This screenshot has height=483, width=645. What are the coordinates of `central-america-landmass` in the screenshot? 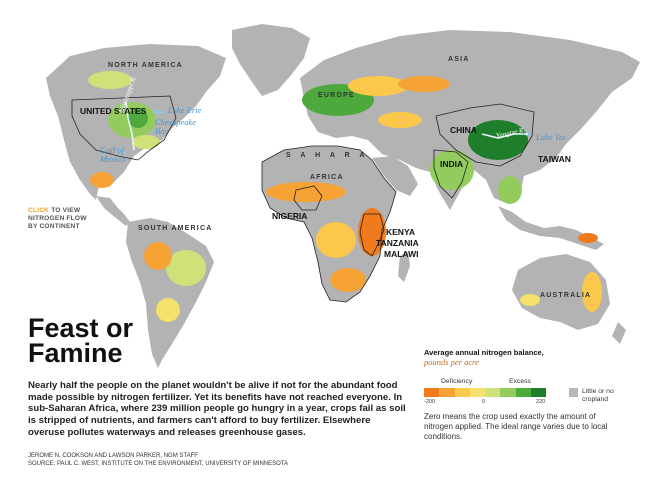 It's located at (113, 211).